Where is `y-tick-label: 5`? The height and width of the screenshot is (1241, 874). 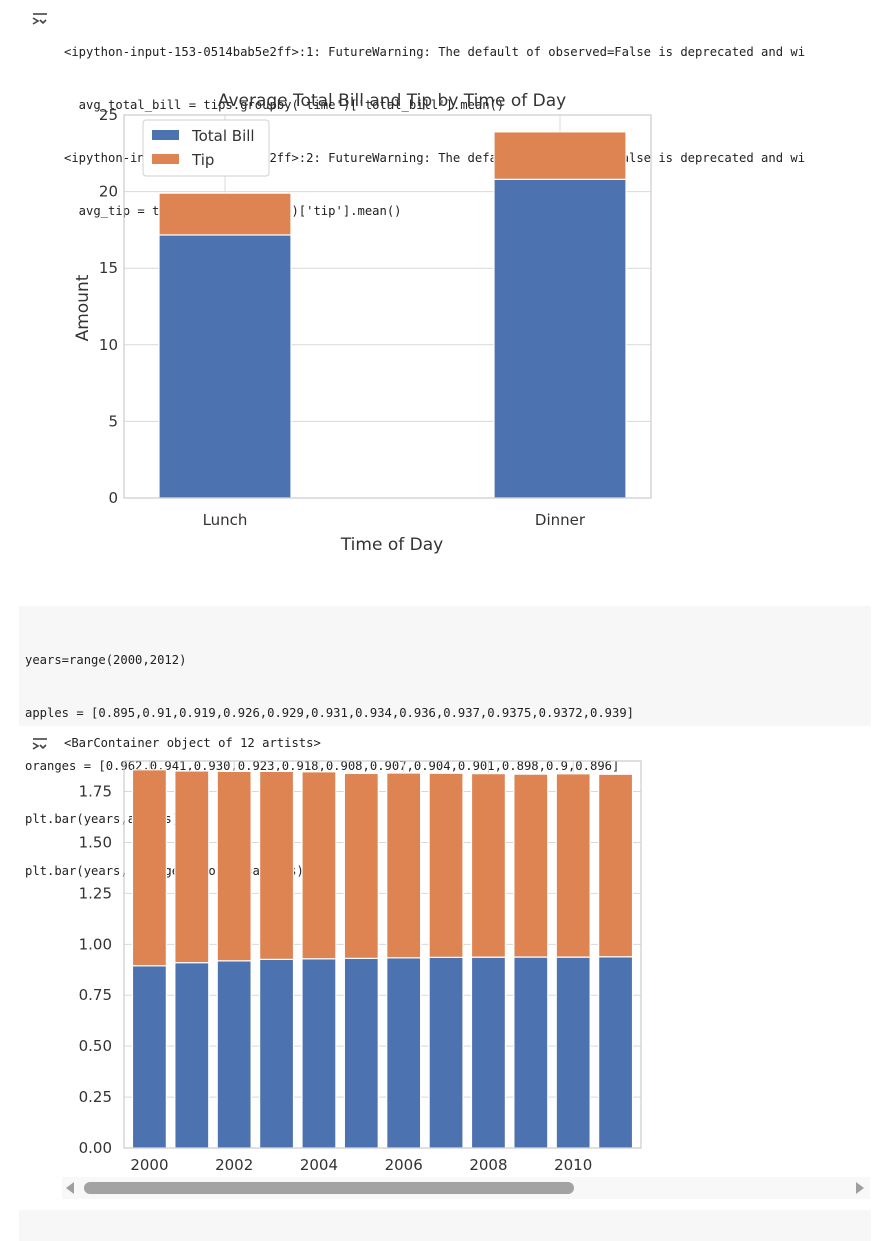
y-tick-label: 5 is located at coordinates (113, 421).